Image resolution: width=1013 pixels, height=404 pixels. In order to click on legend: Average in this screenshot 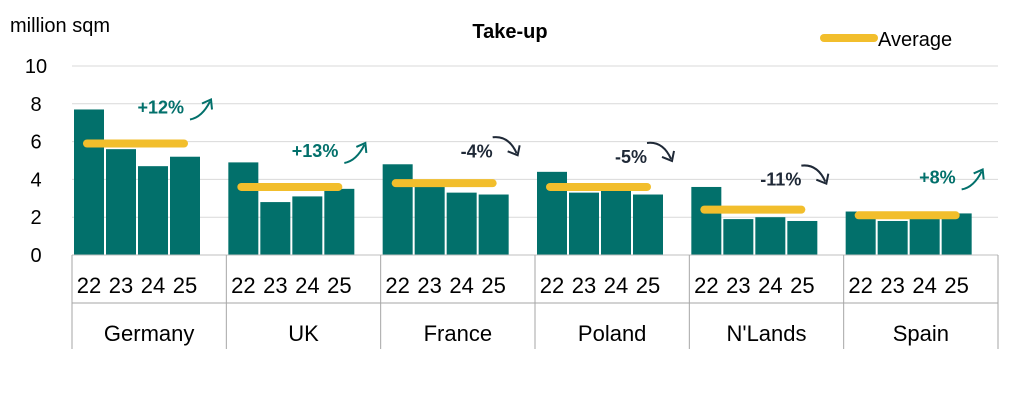, I will do `click(886, 40)`.